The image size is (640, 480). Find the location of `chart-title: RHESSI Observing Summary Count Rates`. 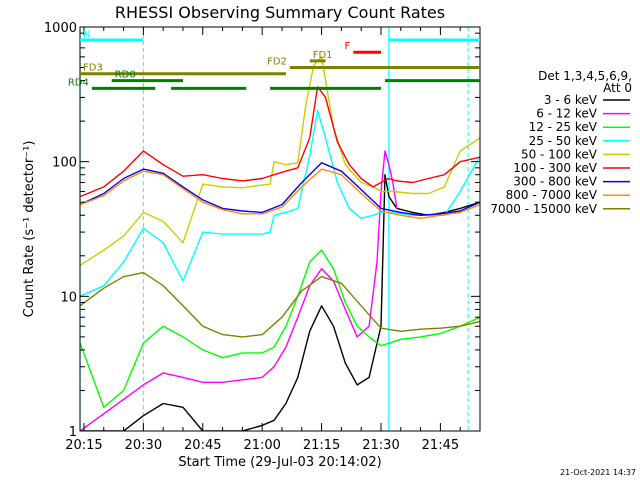

chart-title: RHESSI Observing Summary Count Rates is located at coordinates (280, 12).